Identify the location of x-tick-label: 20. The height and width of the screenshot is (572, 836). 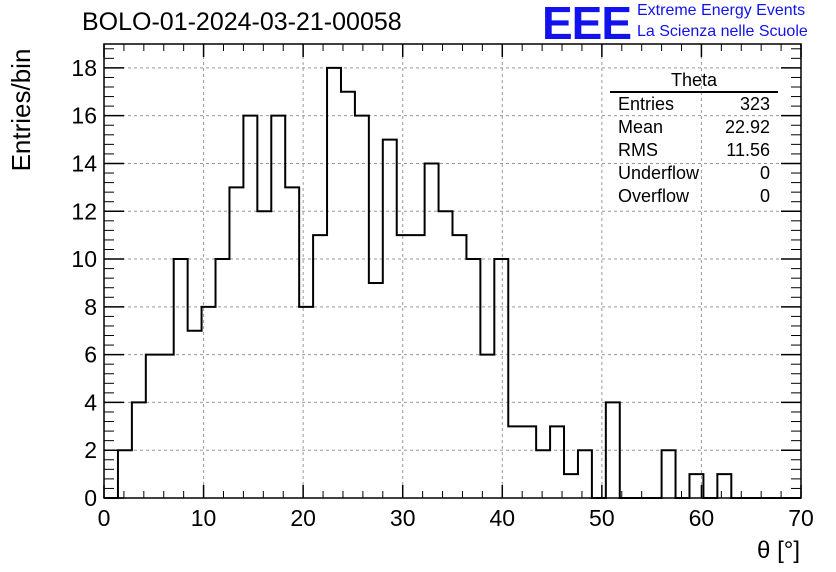
(303, 518).